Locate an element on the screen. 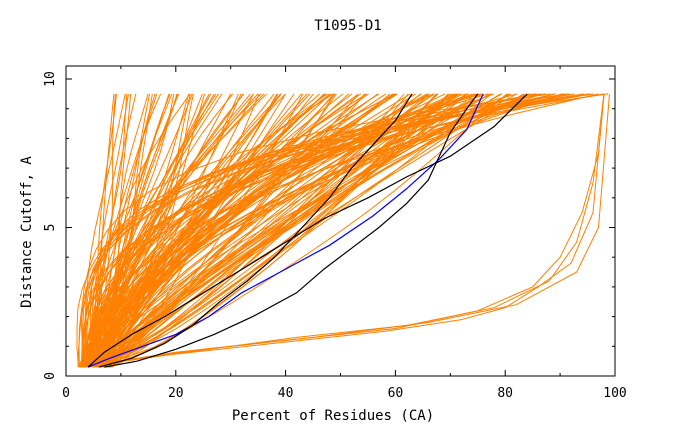 This screenshot has height=445, width=680. x-tick-label: 0 is located at coordinates (66, 393).